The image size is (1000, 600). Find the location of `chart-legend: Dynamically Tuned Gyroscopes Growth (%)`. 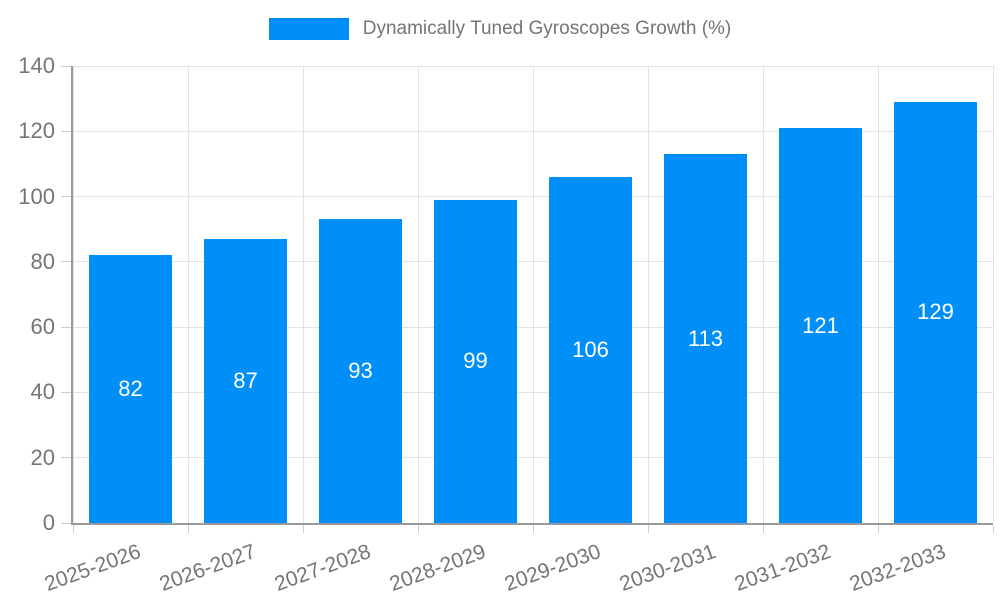

chart-legend: Dynamically Tuned Gyroscopes Growth (%) is located at coordinates (500, 29).